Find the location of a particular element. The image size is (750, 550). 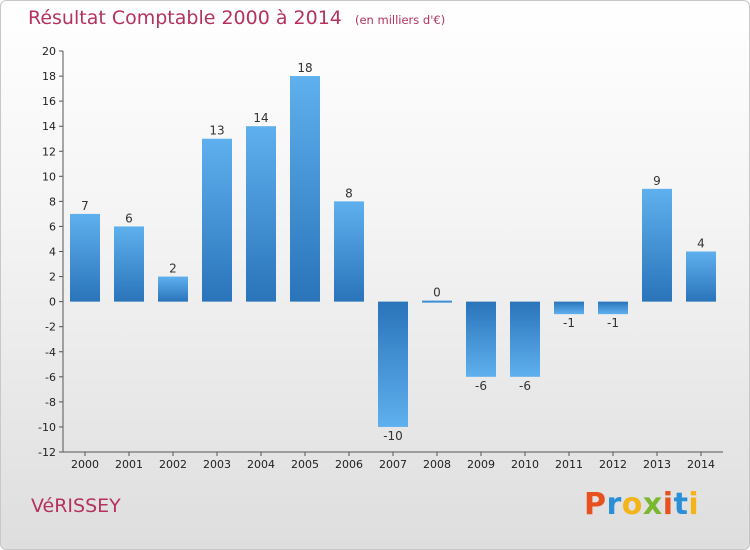

data-label: 9 is located at coordinates (657, 181).